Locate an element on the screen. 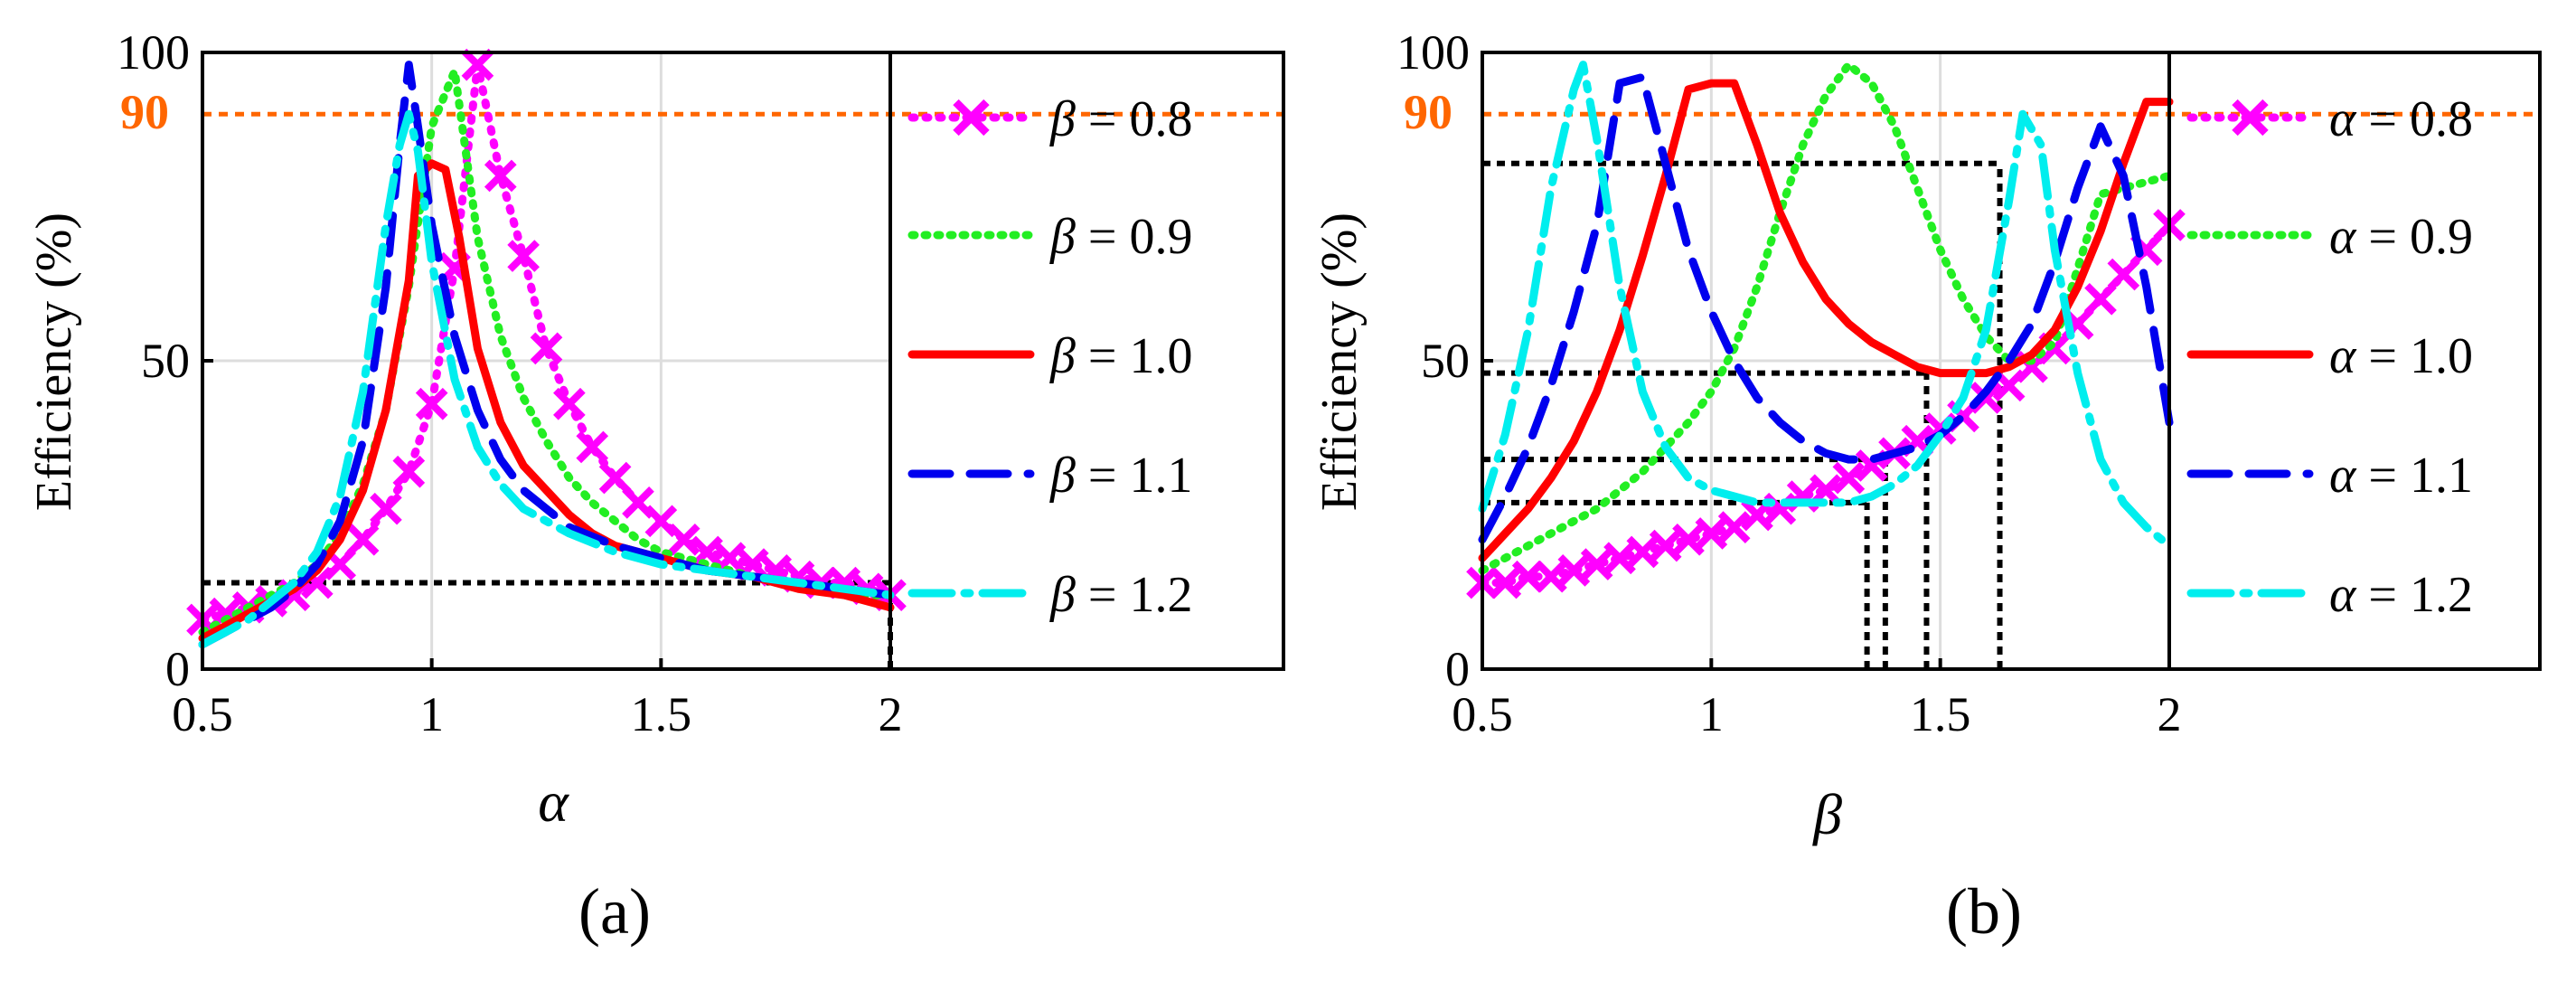 The height and width of the screenshot is (991, 2576). panel-b-x-axis-label: β is located at coordinates (1827, 814).